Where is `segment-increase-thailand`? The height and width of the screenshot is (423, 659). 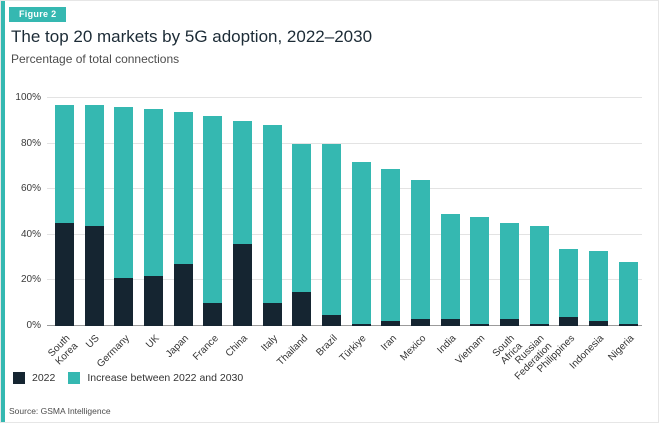 segment-increase-thailand is located at coordinates (302, 217).